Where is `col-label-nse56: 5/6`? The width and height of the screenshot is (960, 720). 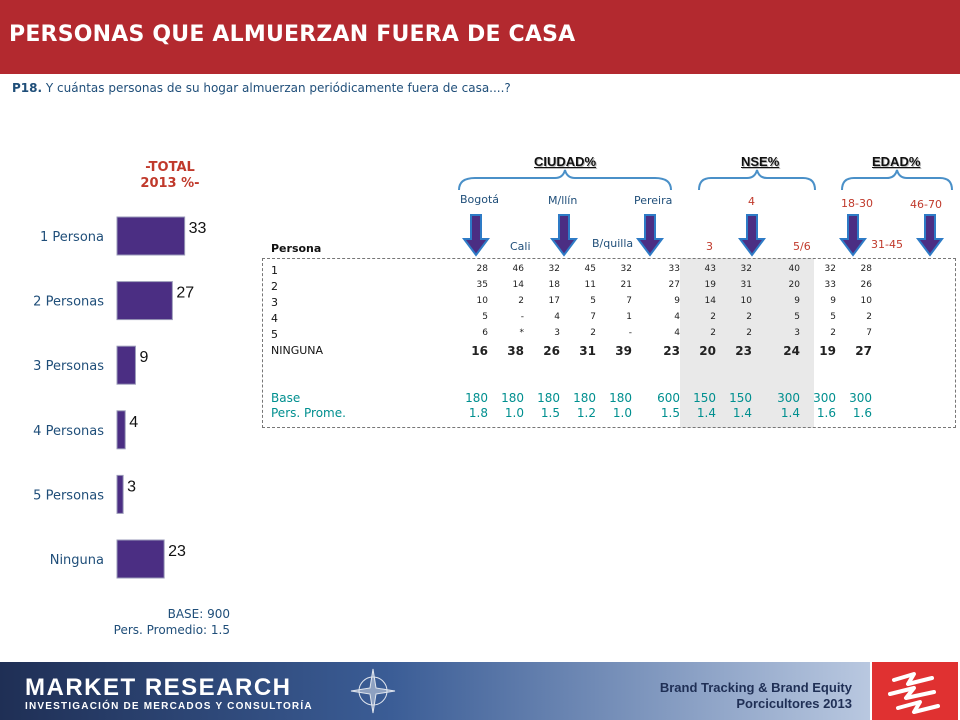
col-label-nse56: 5/6 is located at coordinates (802, 246).